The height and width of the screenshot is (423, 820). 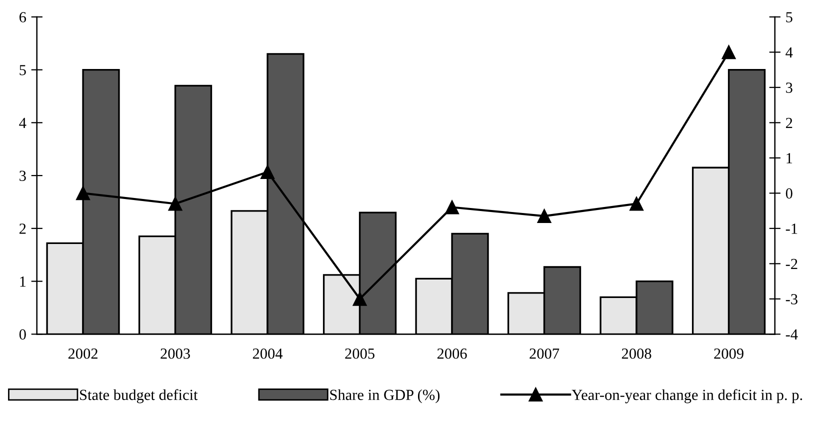 What do you see at coordinates (23, 70) in the screenshot?
I see `y-tick-label: 5` at bounding box center [23, 70].